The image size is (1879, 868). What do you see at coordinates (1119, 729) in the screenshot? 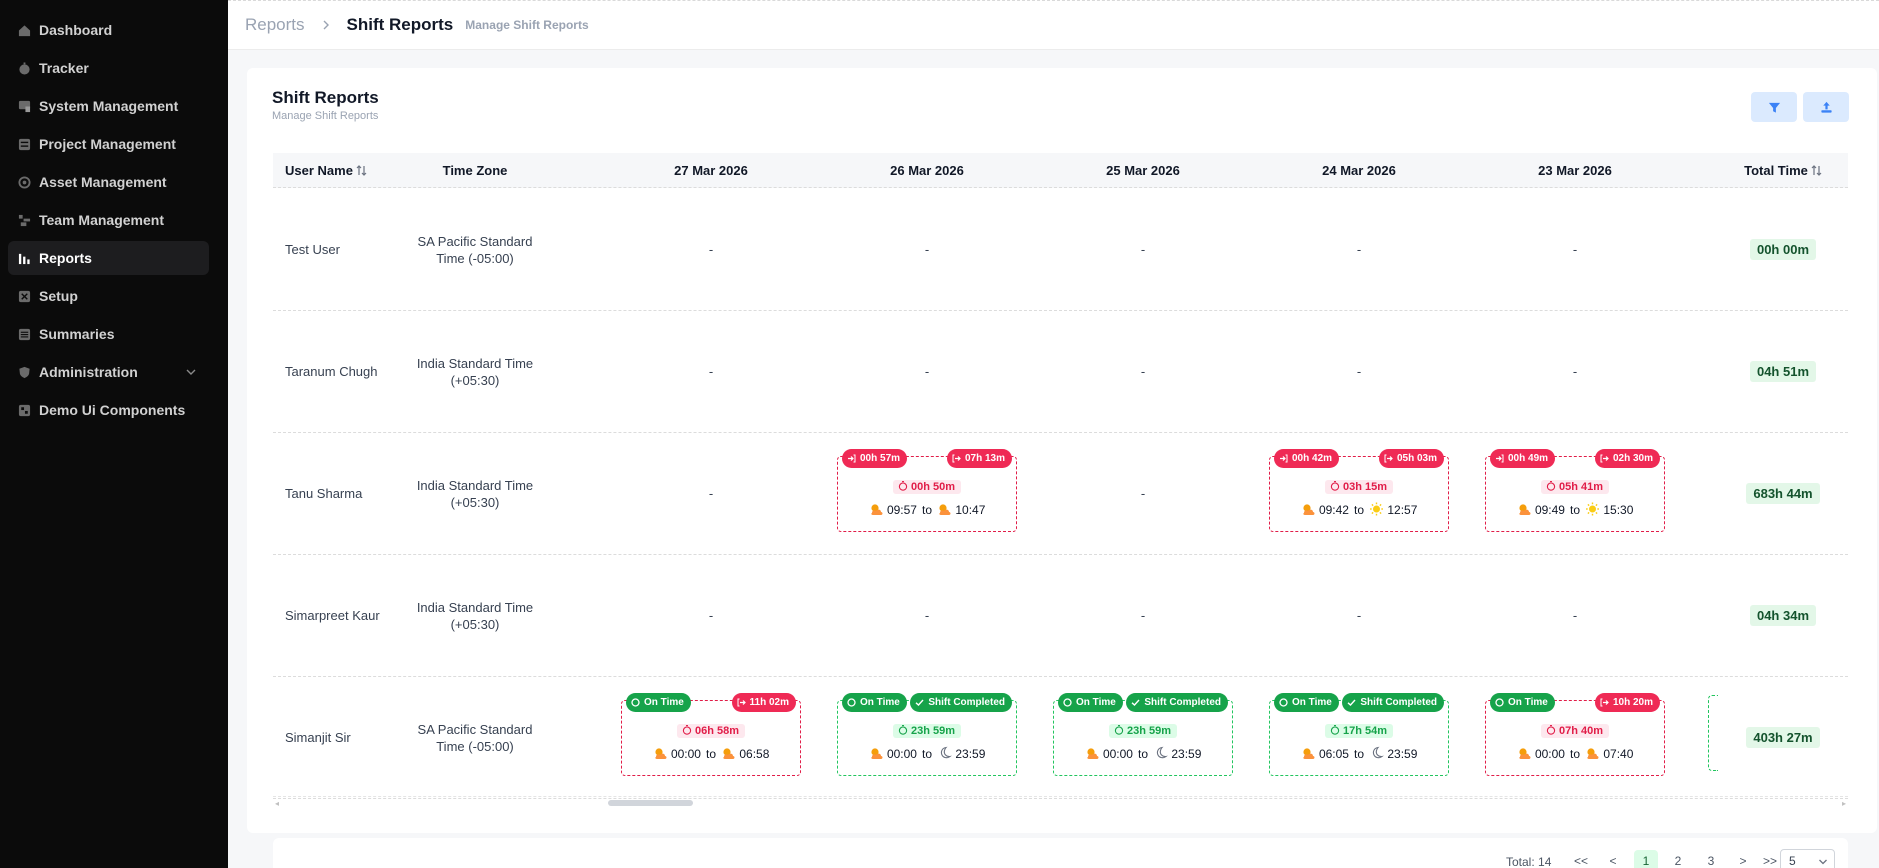
I see `timer-icon` at bounding box center [1119, 729].